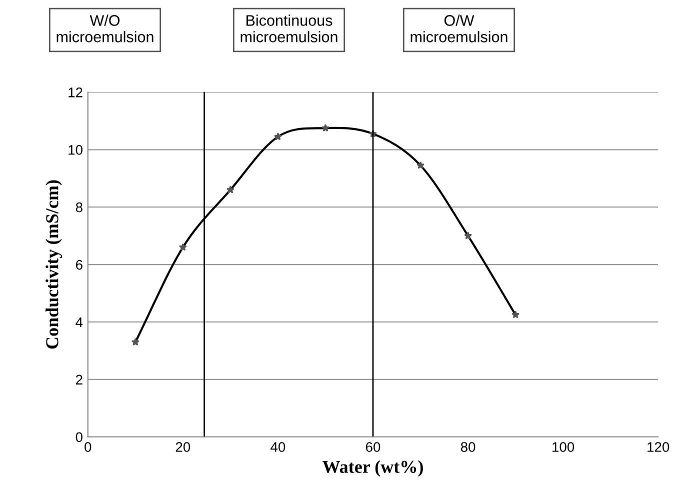 This screenshot has height=501, width=692. I want to click on text: O/W microemulsion, so click(459, 28).